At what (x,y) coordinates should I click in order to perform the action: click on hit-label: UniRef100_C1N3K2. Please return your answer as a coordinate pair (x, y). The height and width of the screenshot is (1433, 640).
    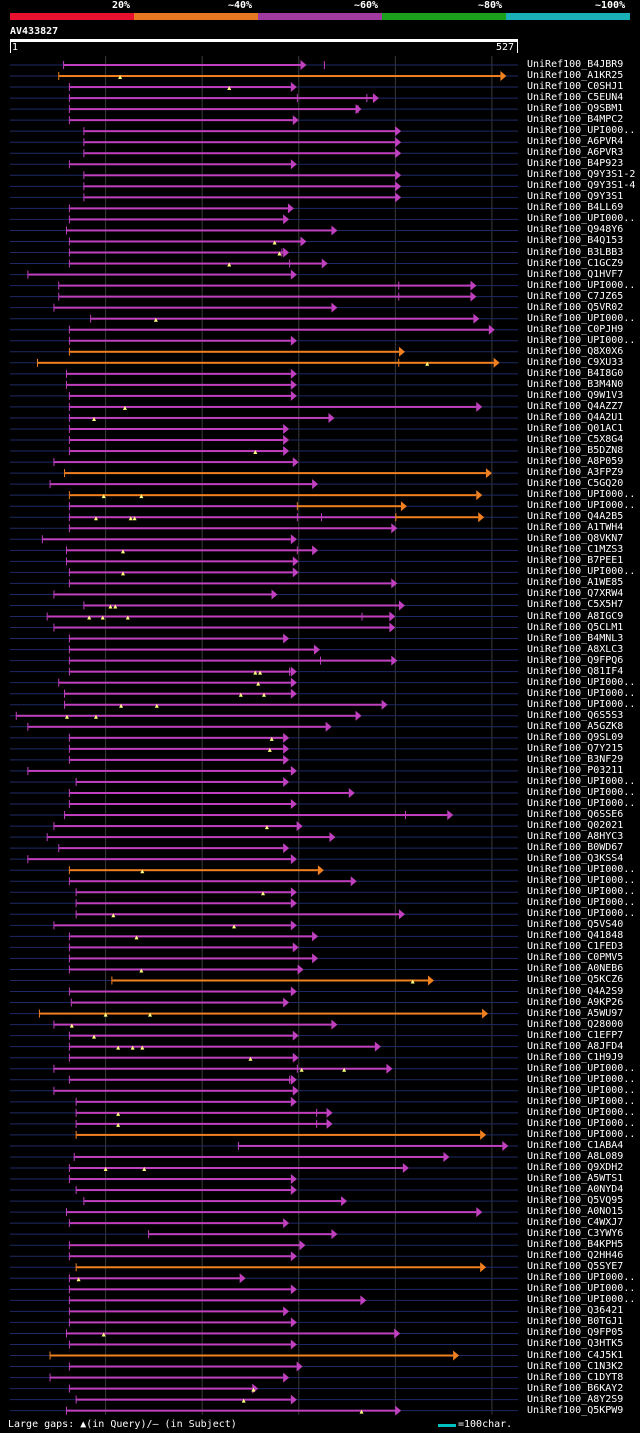
    Looking at the image, I should click on (575, 1366).